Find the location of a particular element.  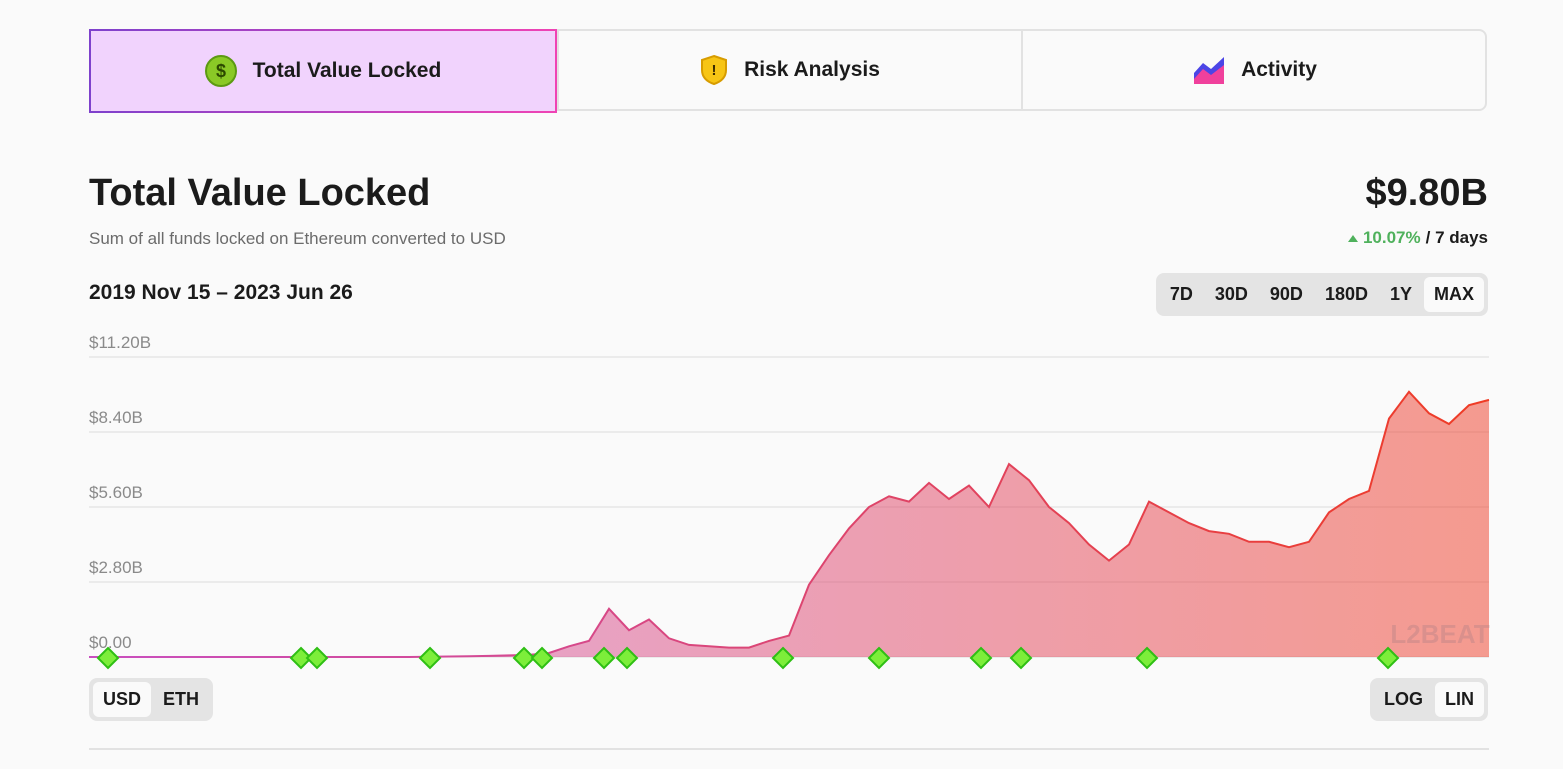

icon: $ is located at coordinates (220, 71).